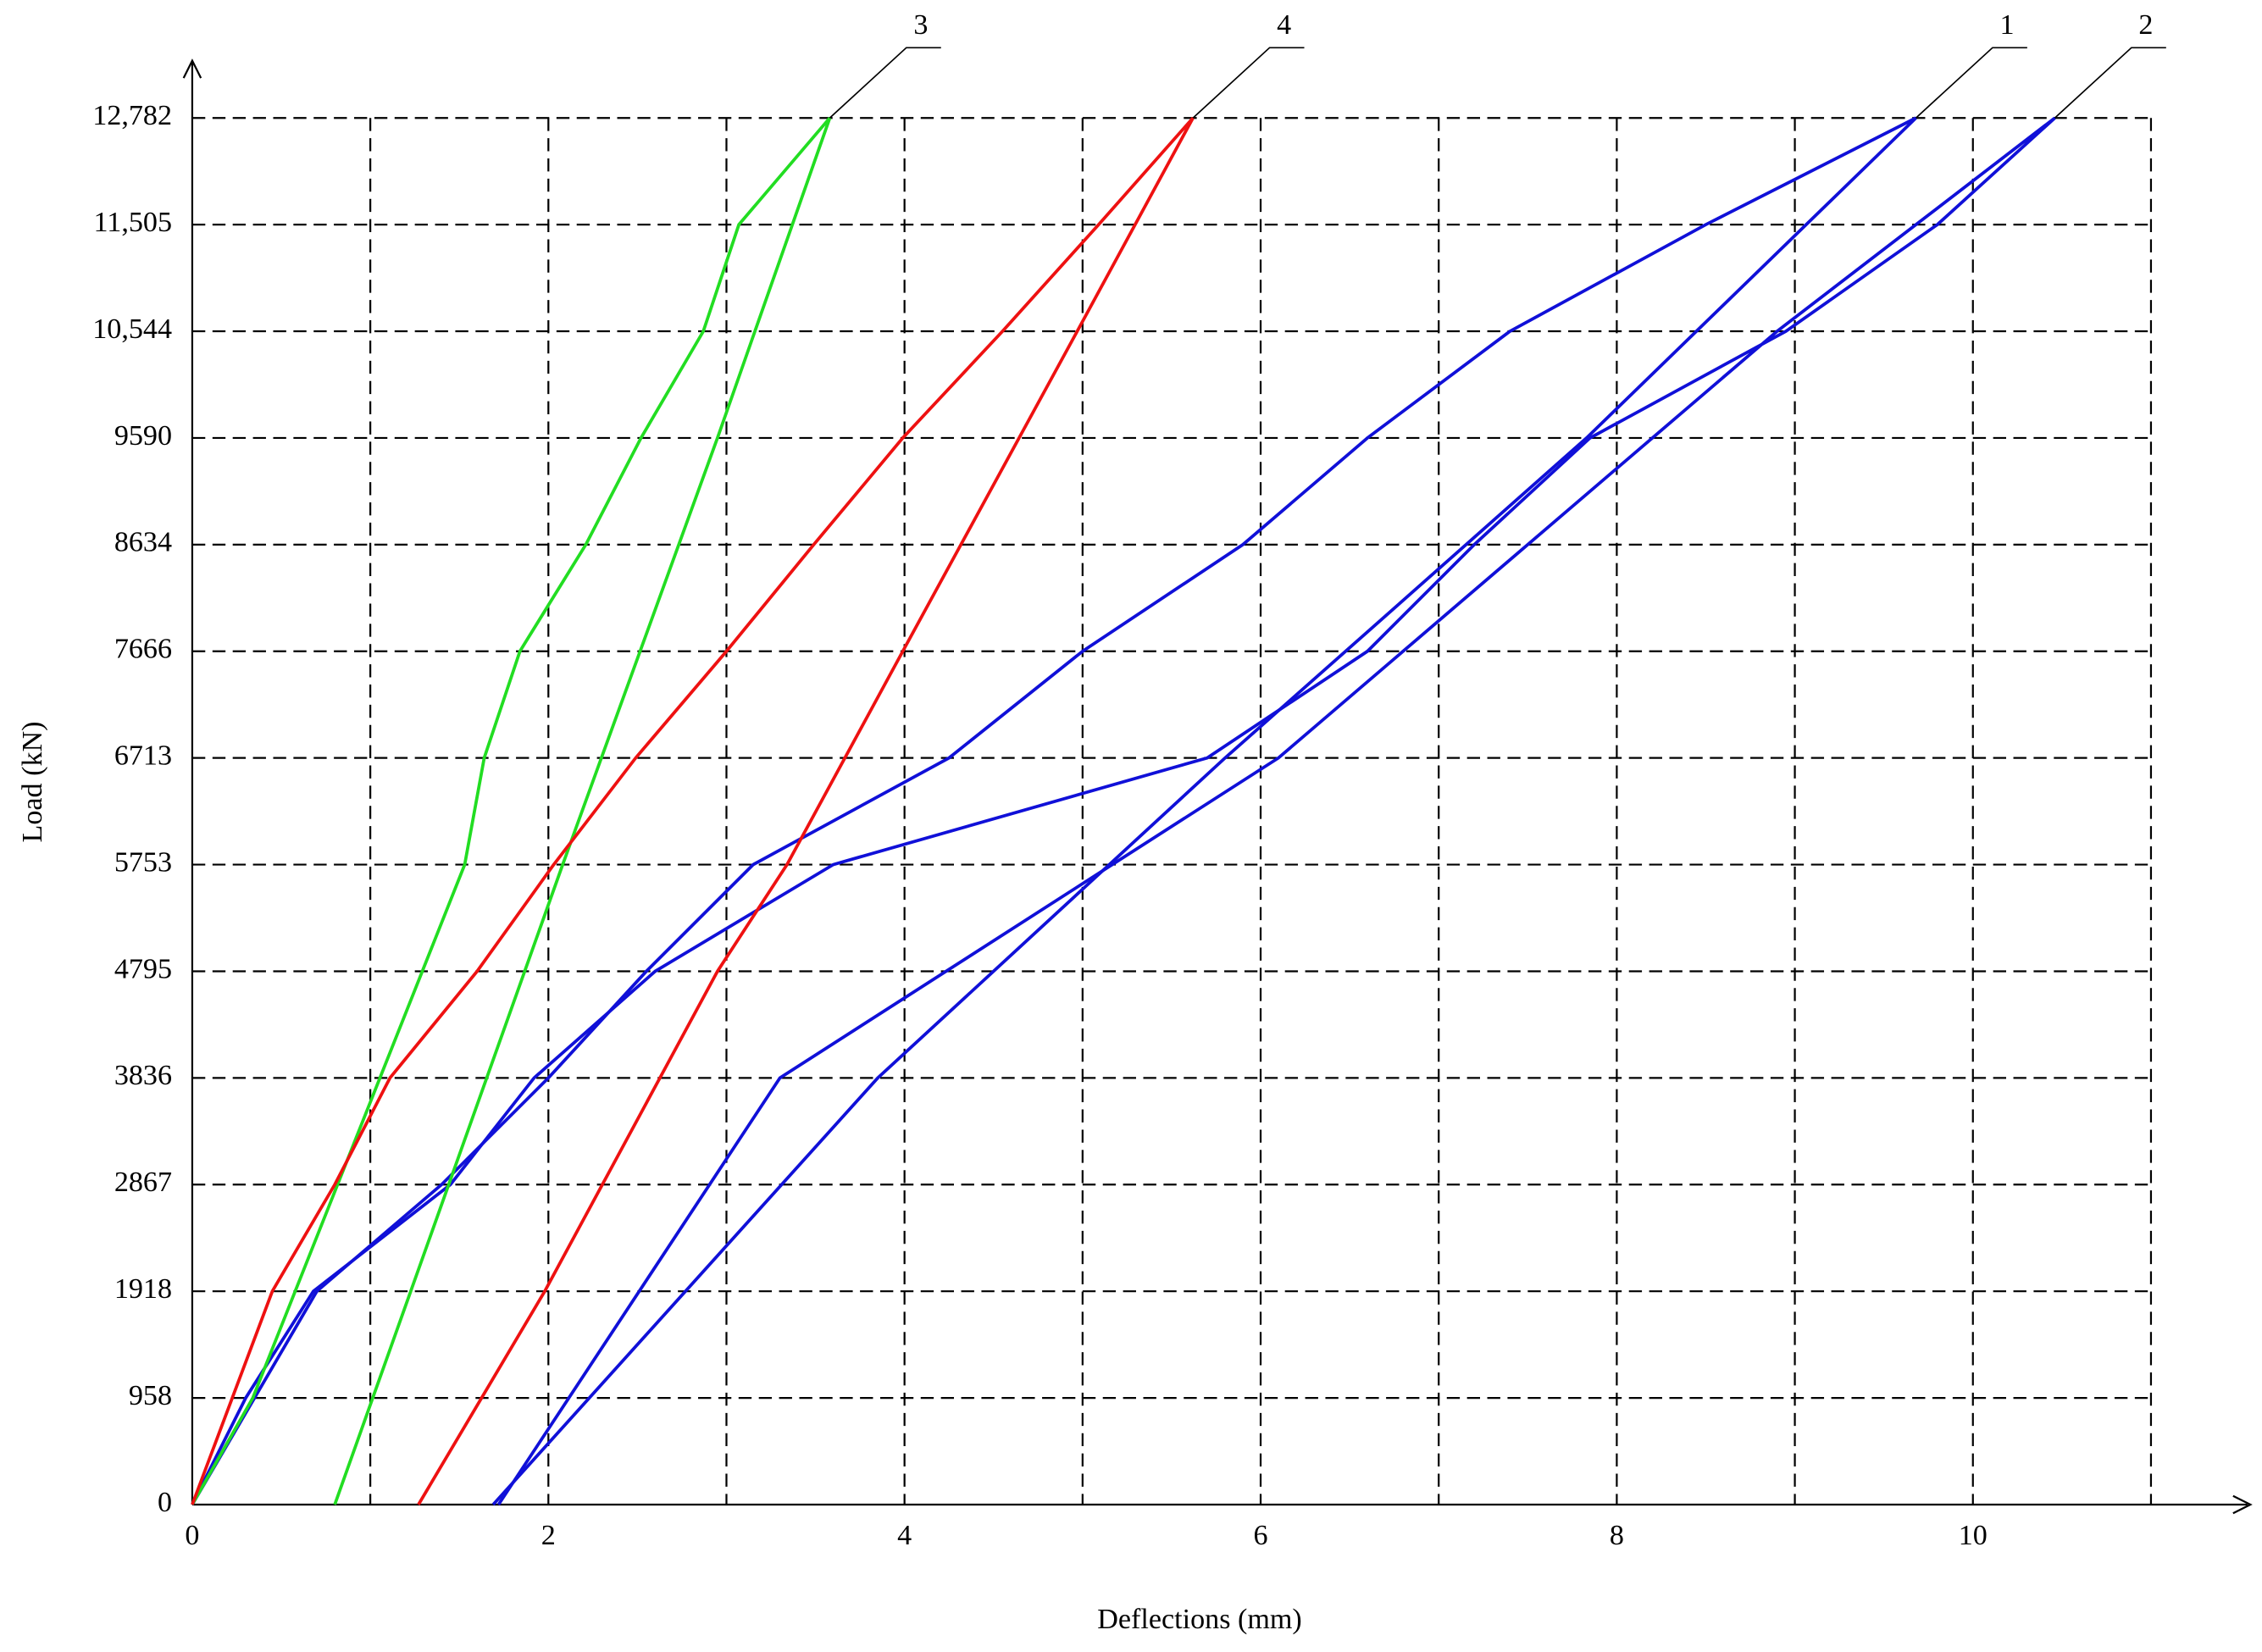  Describe the element at coordinates (143, 1076) in the screenshot. I see `y-tick-label: 3836` at that location.